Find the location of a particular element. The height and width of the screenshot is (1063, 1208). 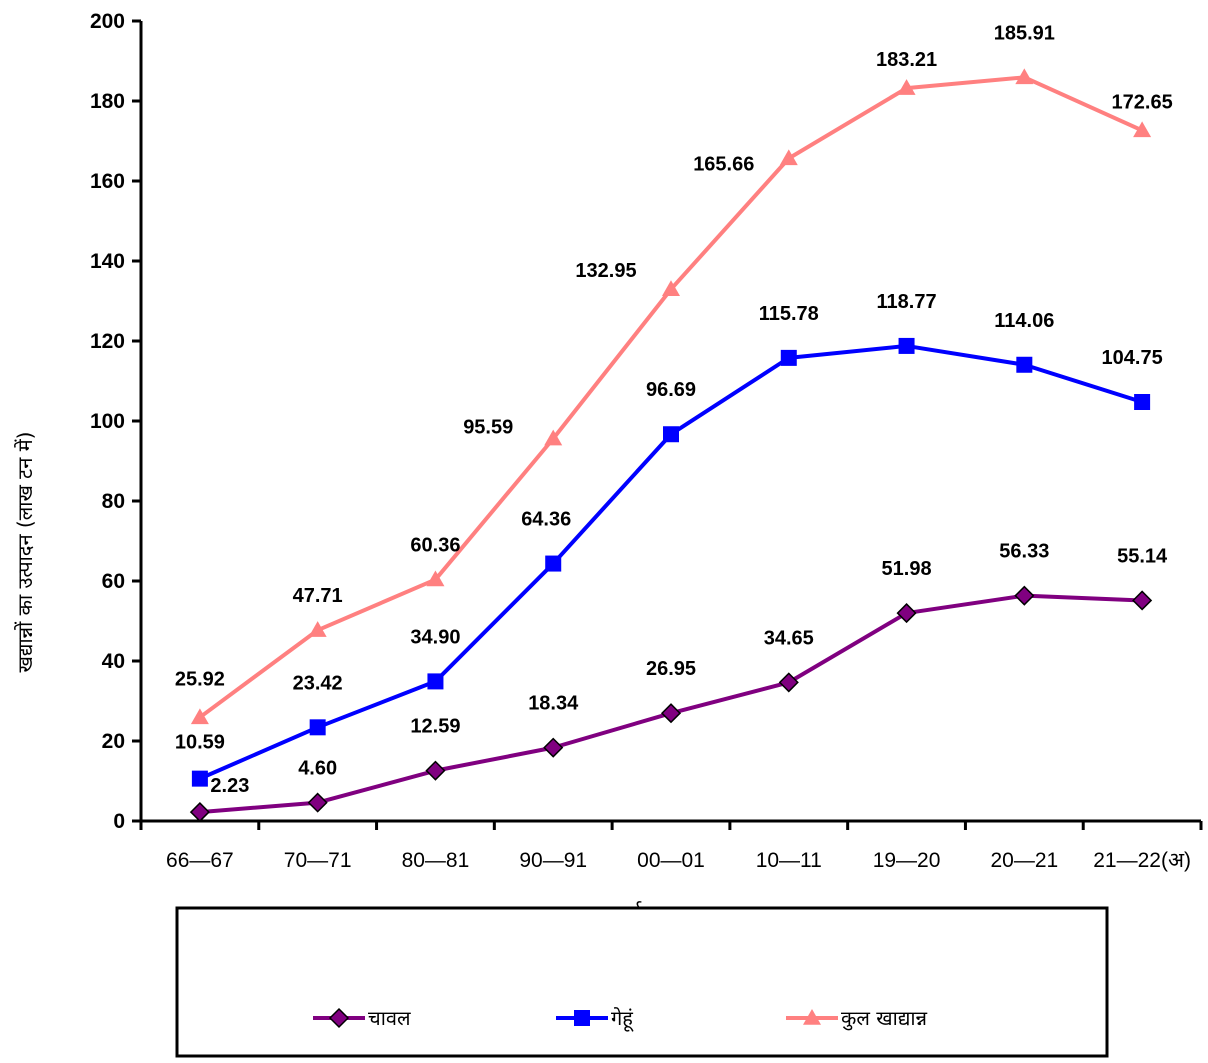

x-tick-label: 21—22(अ) is located at coordinates (1142, 860).